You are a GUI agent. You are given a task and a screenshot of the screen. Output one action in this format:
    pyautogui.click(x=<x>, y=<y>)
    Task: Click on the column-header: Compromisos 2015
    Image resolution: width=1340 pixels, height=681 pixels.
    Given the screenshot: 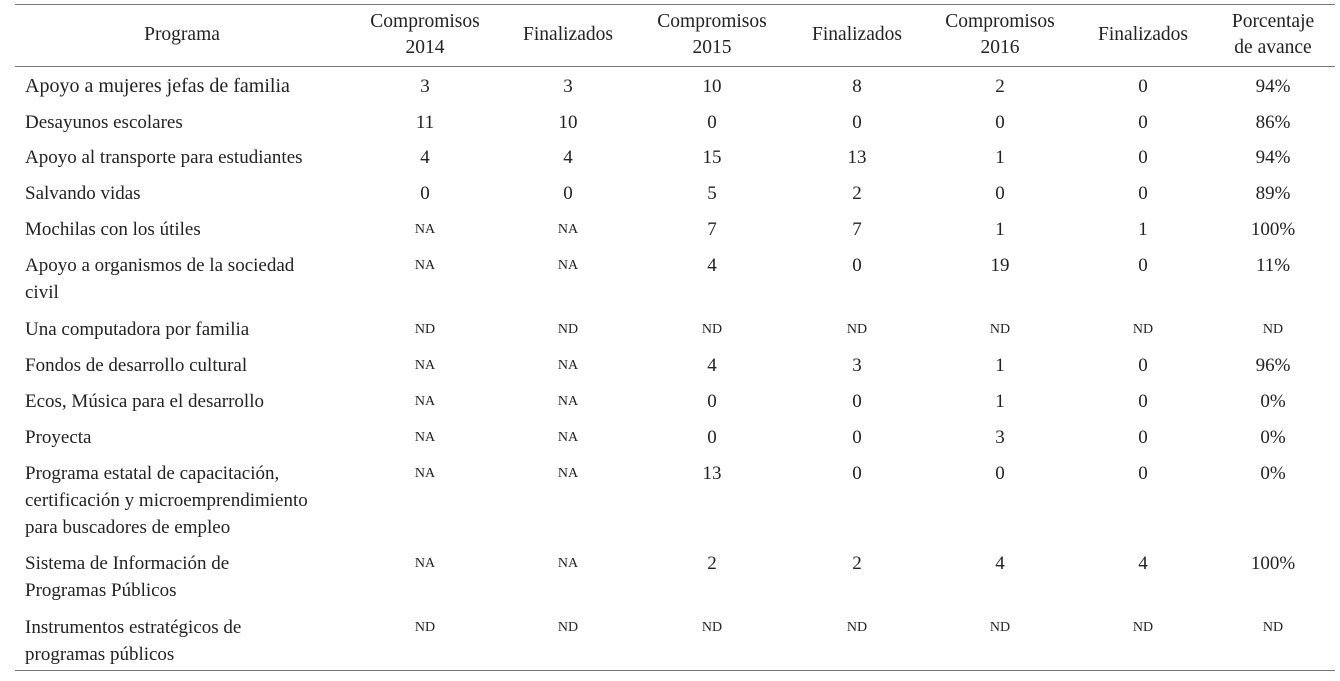 What is the action you would take?
    pyautogui.click(x=712, y=34)
    